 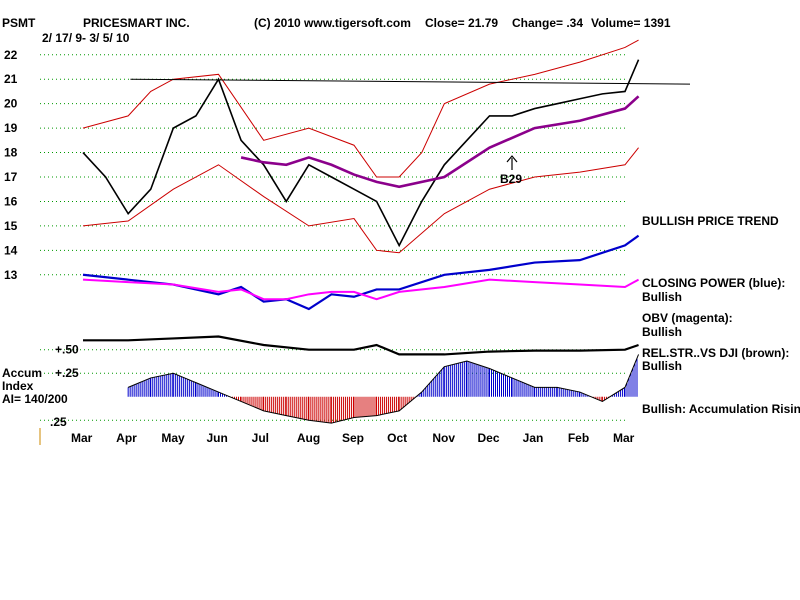 I want to click on month-axis-ticks: Mar Apr May Jun Jul Aug Sep Oct Nov Dec Jan Feb Mar, so click(x=353, y=438).